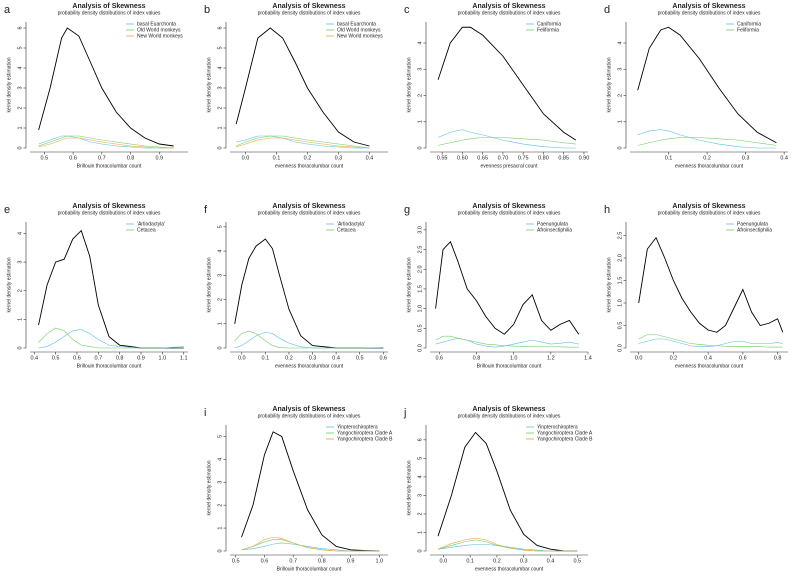  Describe the element at coordinates (420, 348) in the screenshot. I see `y-tick-label: 0.0` at that location.